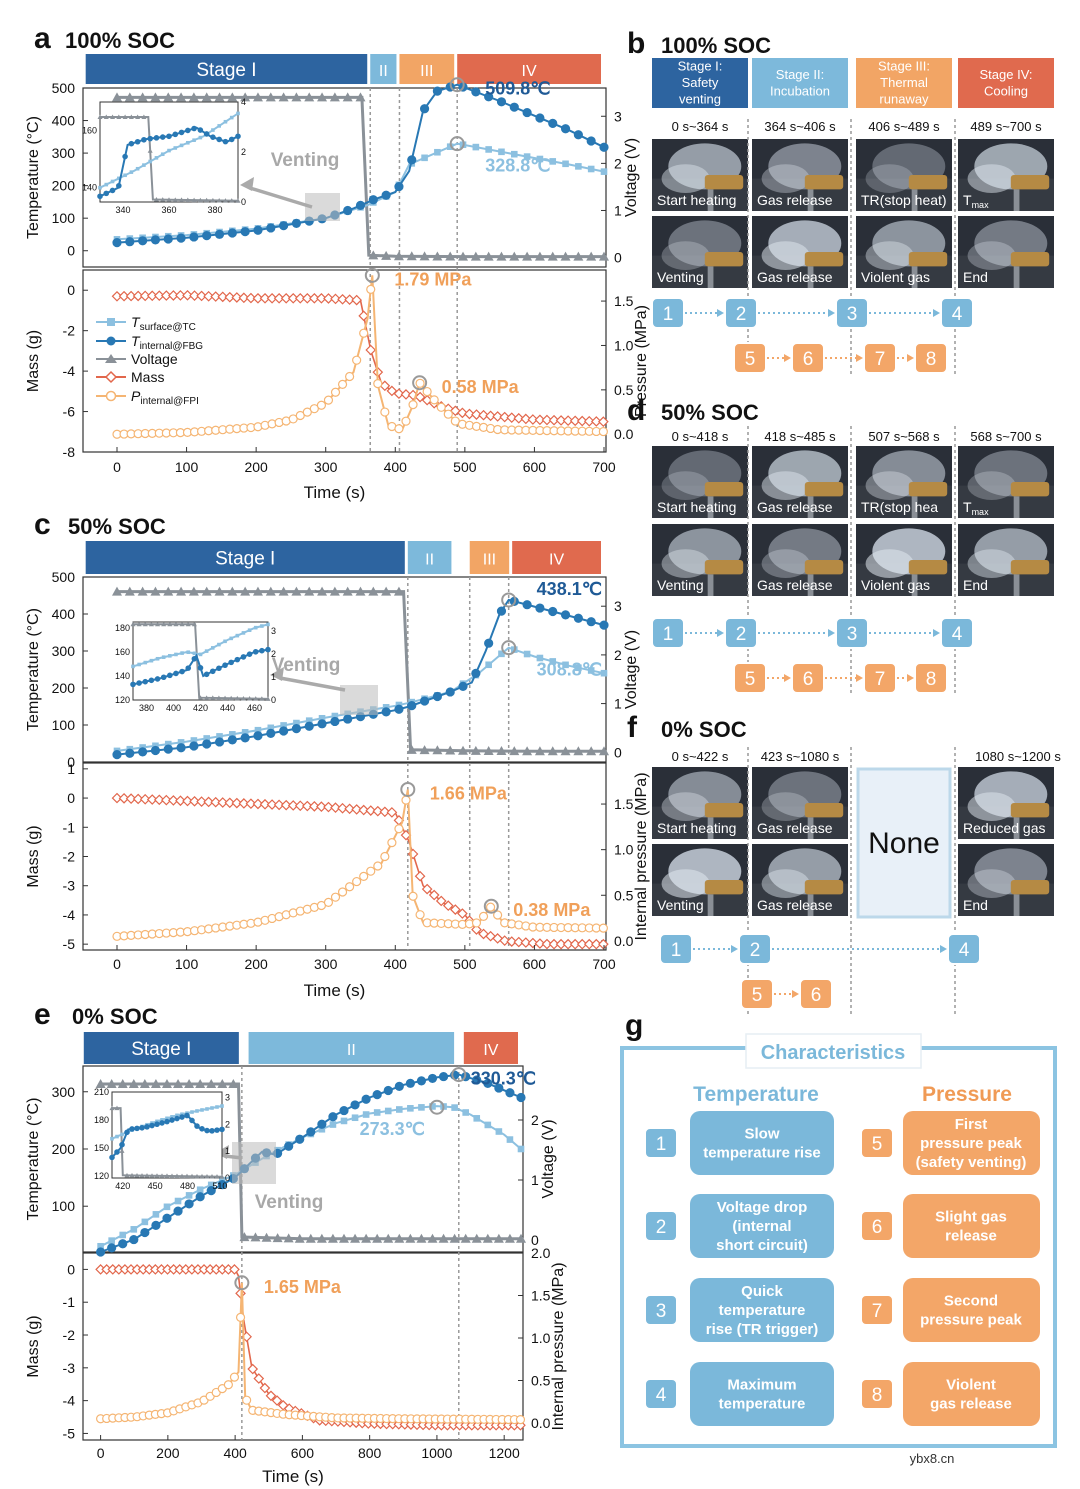 The height and width of the screenshot is (1489, 1080). Describe the element at coordinates (741, 633) in the screenshot. I see `flow-step: 2` at that location.